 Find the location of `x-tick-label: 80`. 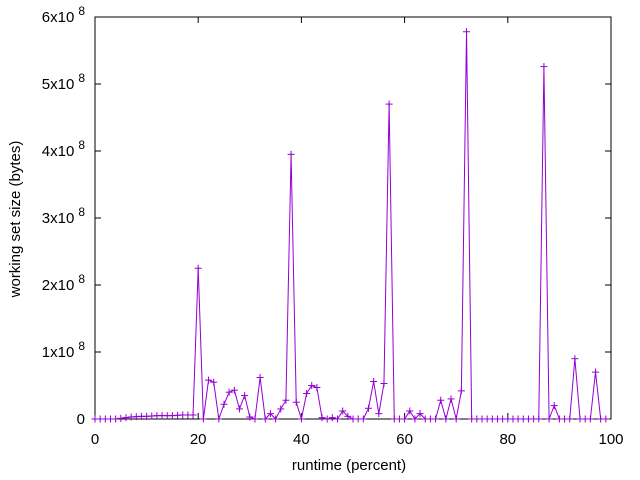

x-tick-label: 80 is located at coordinates (507, 439).